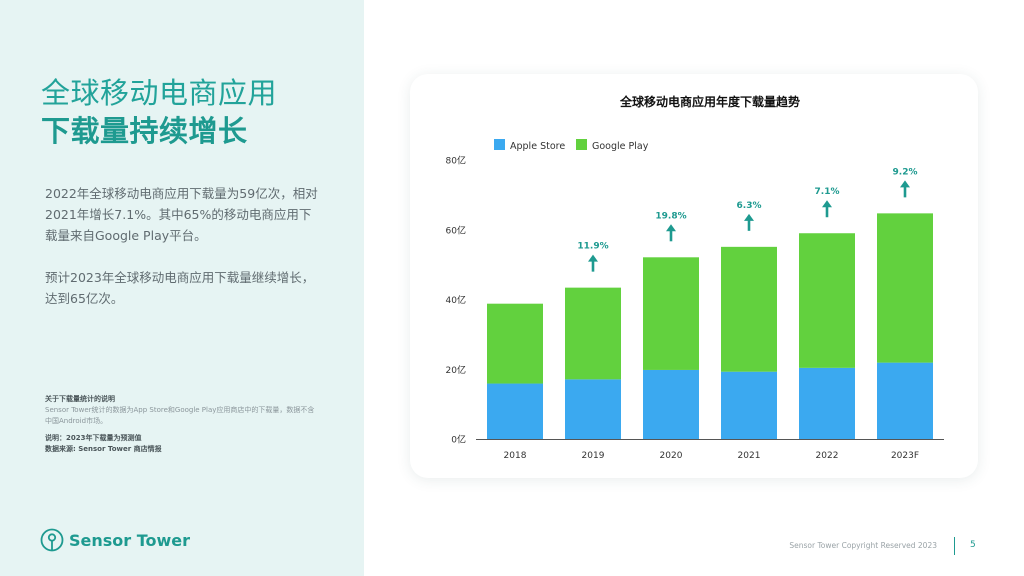 The image size is (1024, 576). What do you see at coordinates (863, 545) in the screenshot?
I see `footer-copyright: Sensor Tower Copyright Reserved 2023` at bounding box center [863, 545].